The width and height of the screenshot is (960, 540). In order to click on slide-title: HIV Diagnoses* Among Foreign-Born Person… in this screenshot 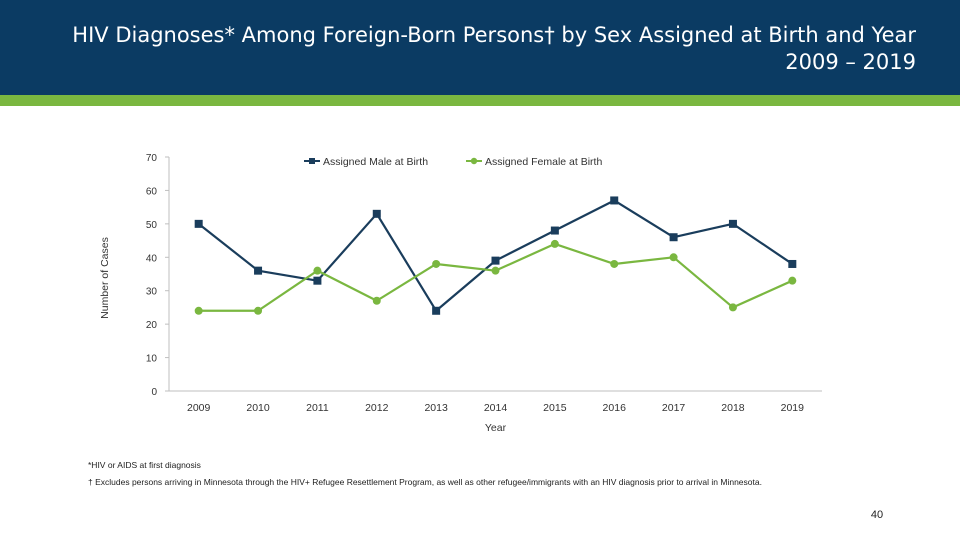, I will do `click(486, 49)`.